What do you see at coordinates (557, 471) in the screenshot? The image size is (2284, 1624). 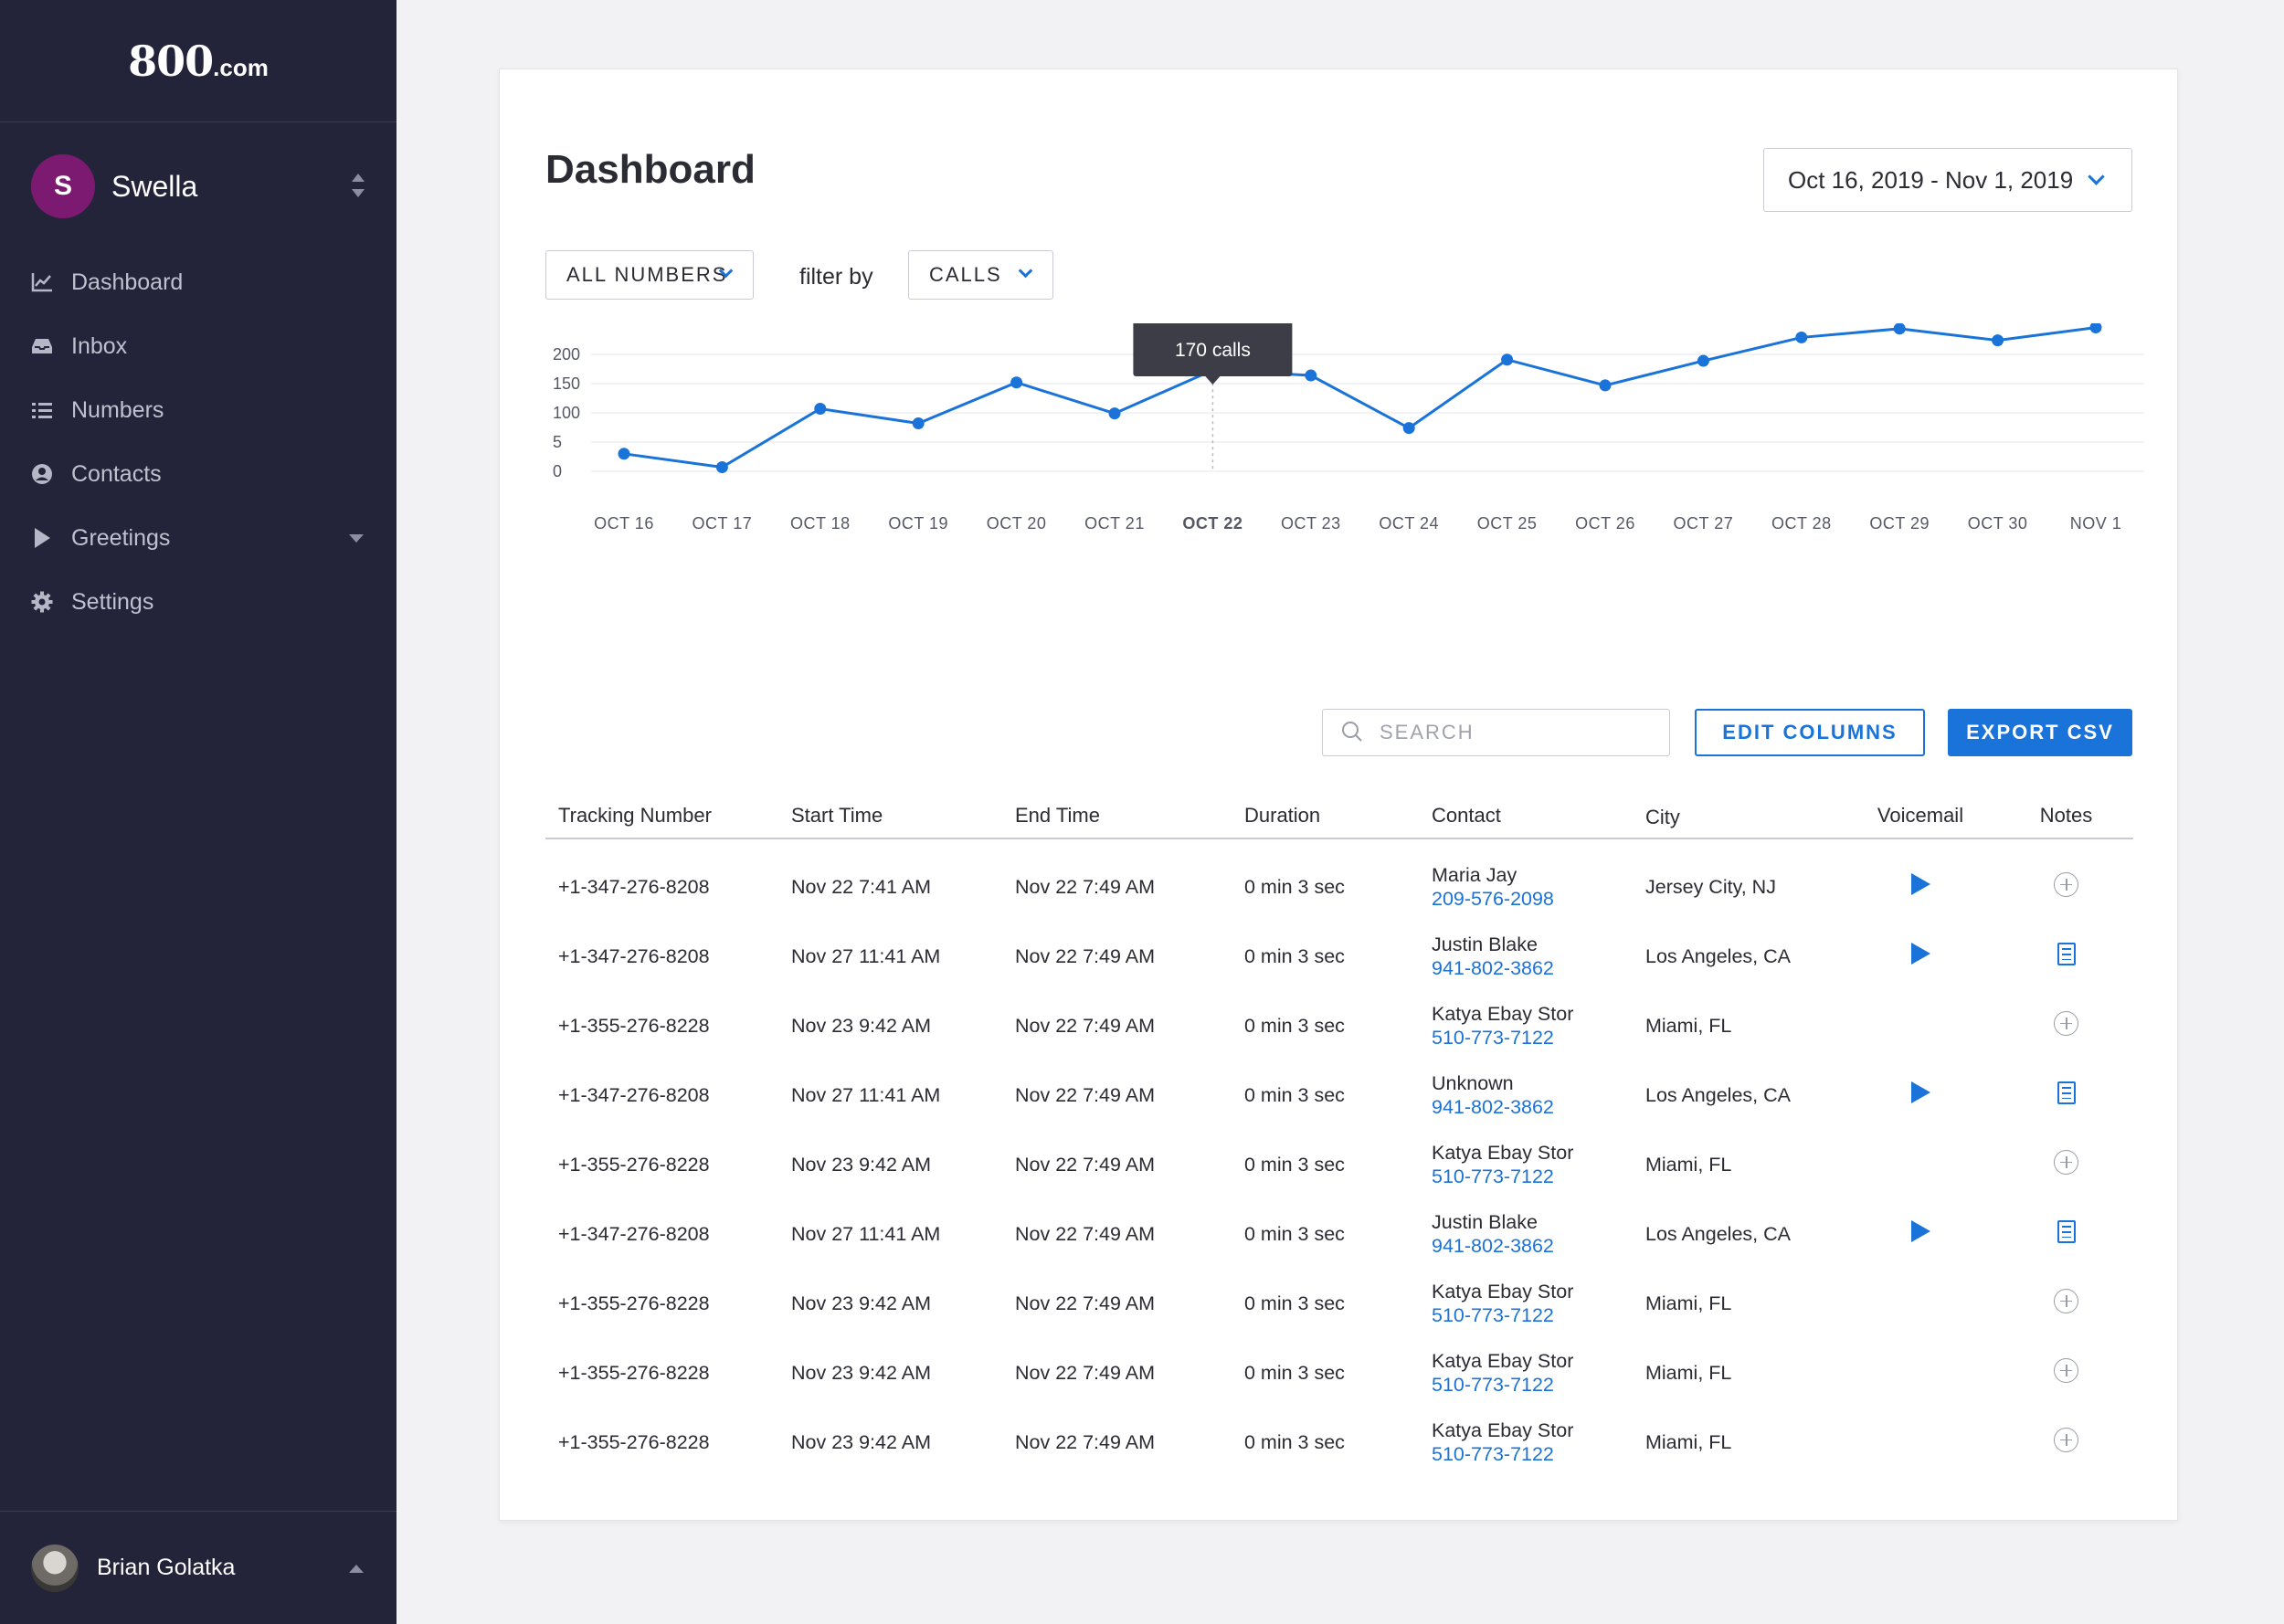 I see `y-tick-label: 0` at bounding box center [557, 471].